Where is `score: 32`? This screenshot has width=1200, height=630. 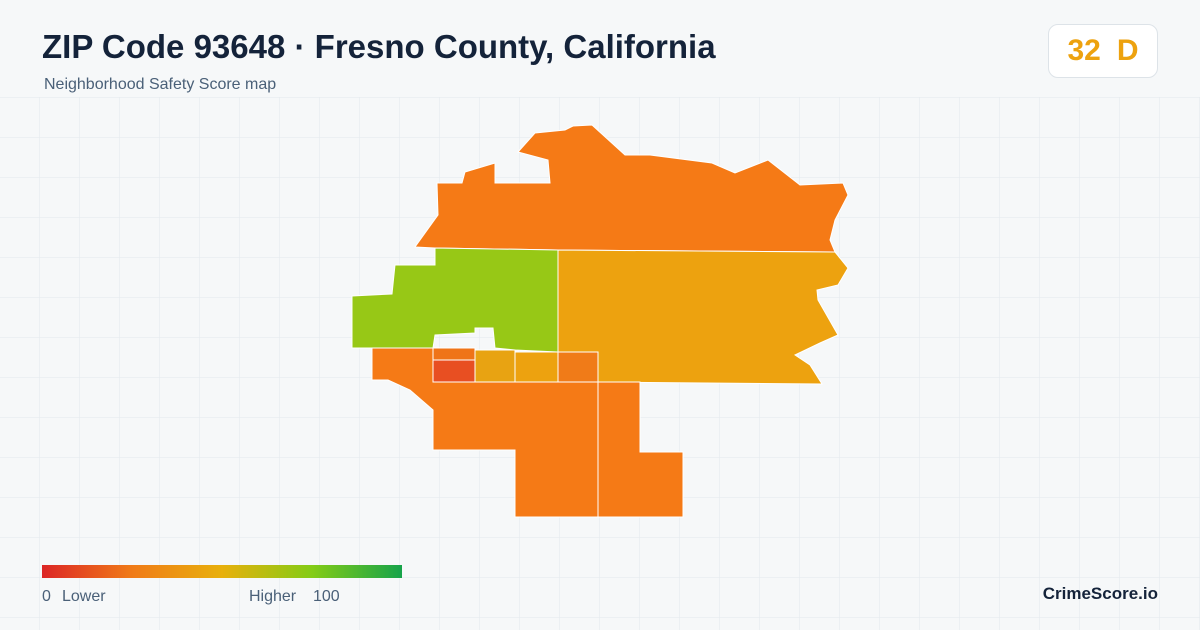 score: 32 is located at coordinates (1084, 50).